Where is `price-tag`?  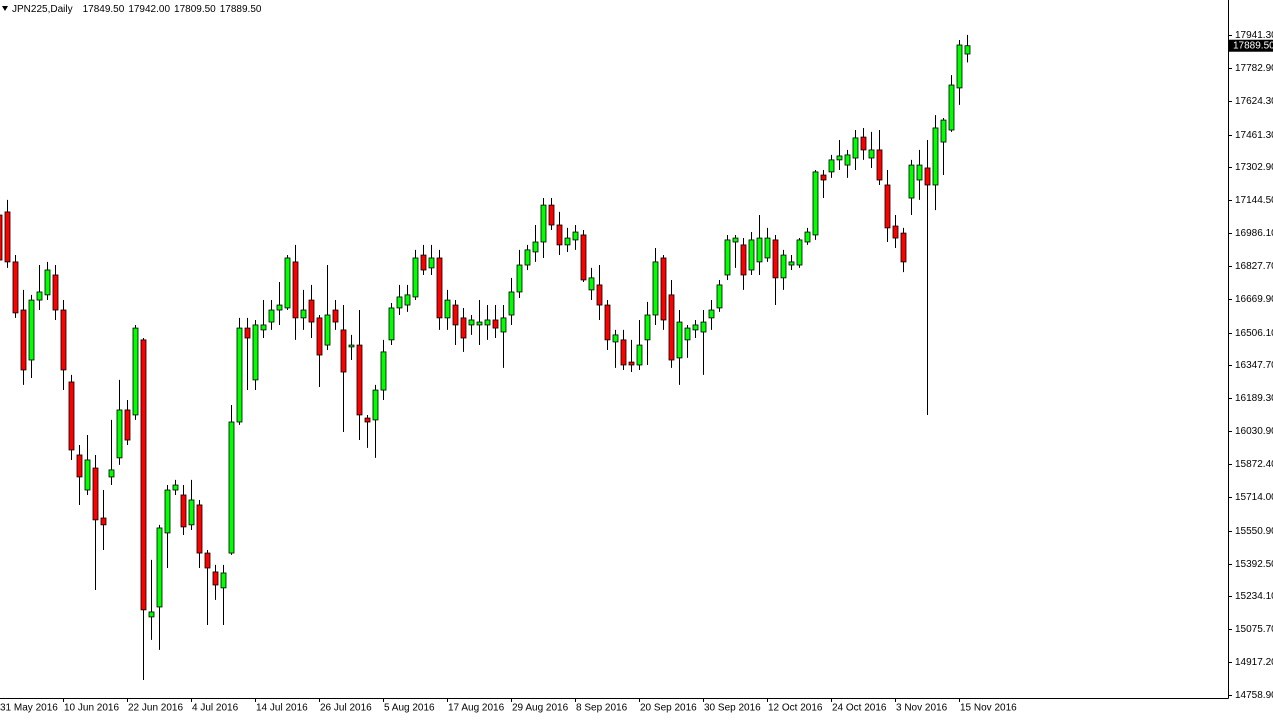 price-tag is located at coordinates (1251, 45).